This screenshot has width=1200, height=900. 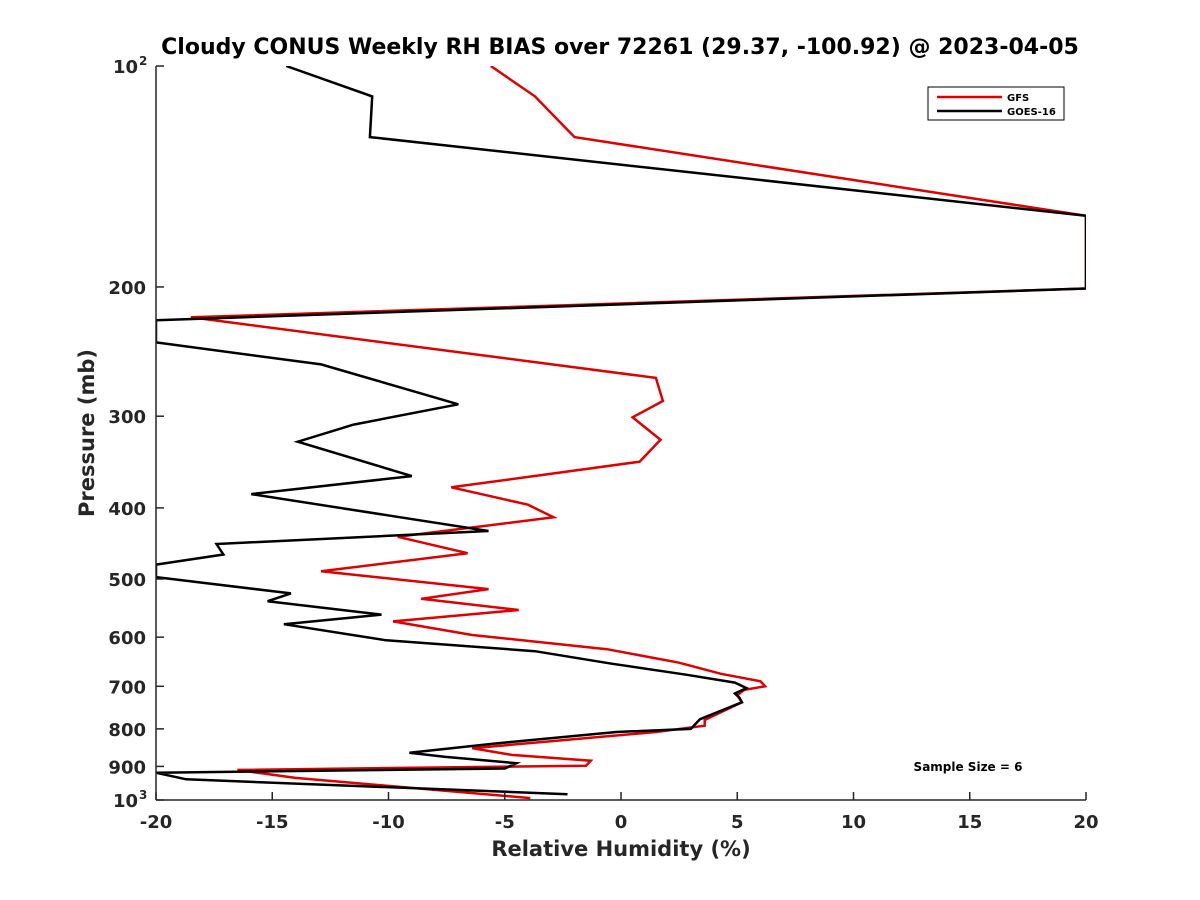 I want to click on y-tick-exponent: 3, so click(x=143, y=795).